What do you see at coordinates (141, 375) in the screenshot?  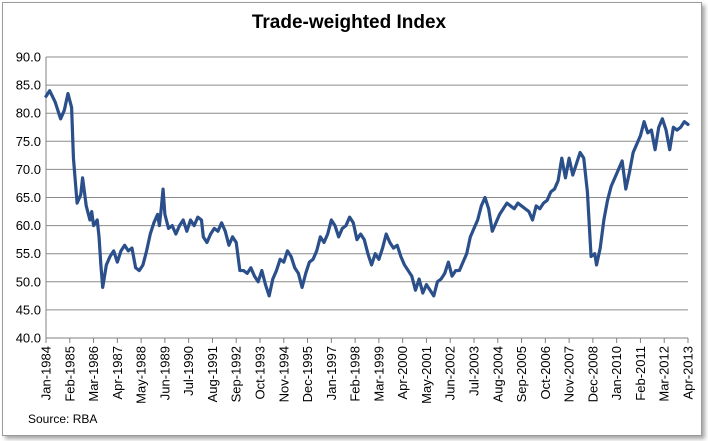 I see `x-tick-label: May-1988` at bounding box center [141, 375].